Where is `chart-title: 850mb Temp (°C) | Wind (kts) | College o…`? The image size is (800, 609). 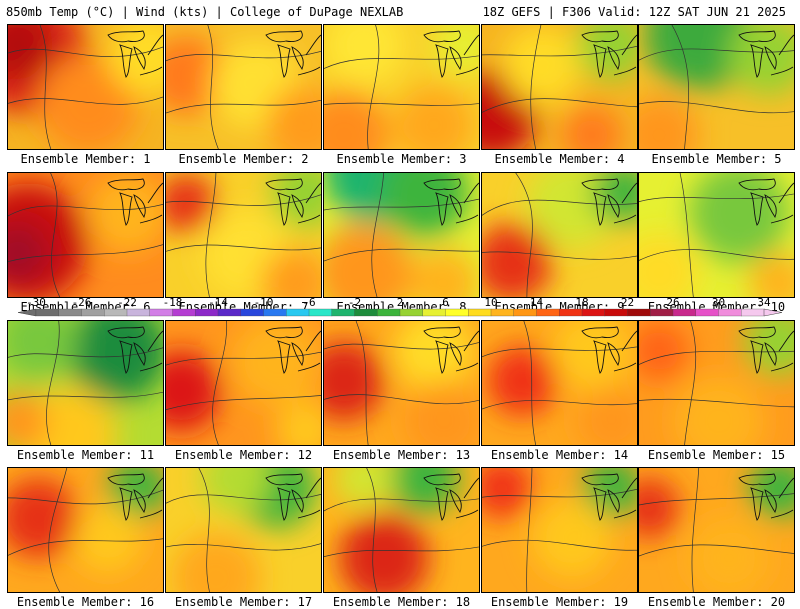
chart-title: 850mb Temp (°C) | Wind (kts) | College o… is located at coordinates (205, 12).